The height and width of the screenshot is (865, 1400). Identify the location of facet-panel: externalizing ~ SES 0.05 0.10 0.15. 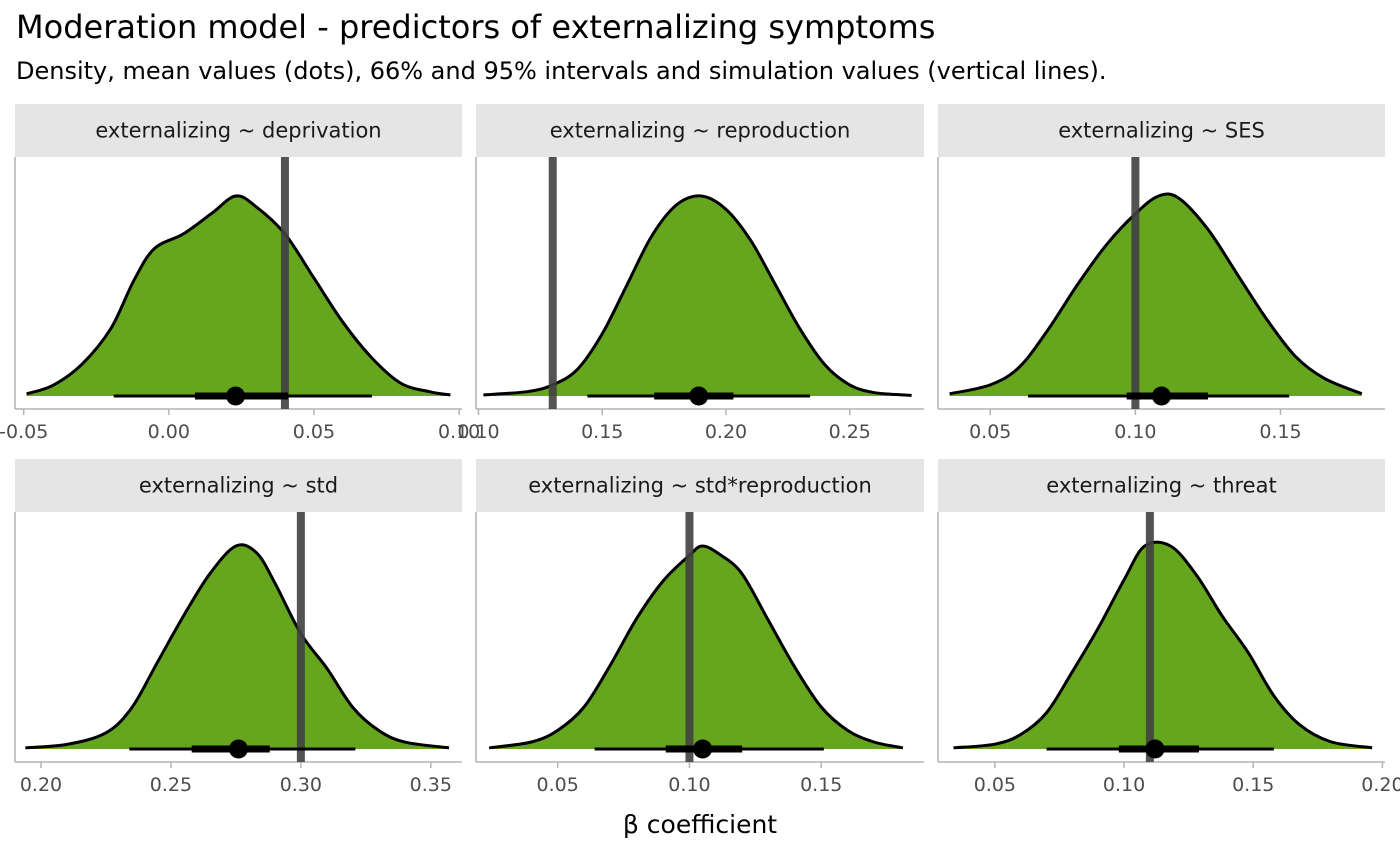
(1161, 273).